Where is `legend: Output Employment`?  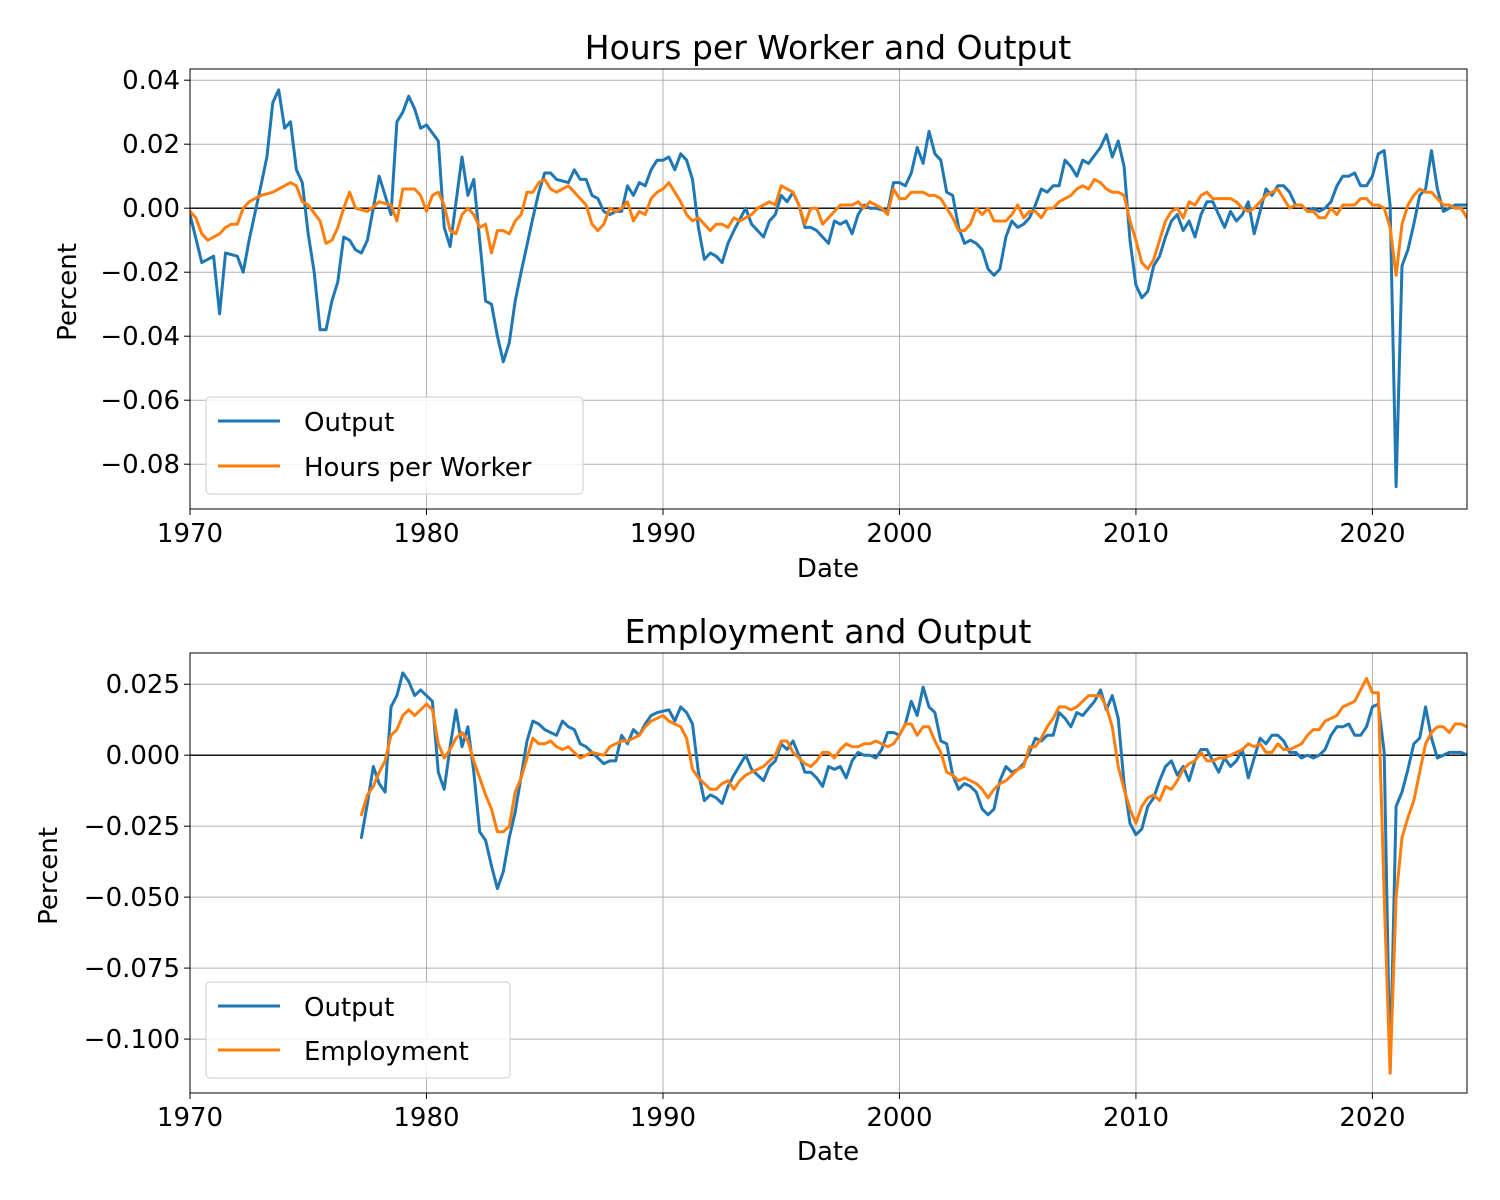
legend: Output Employment is located at coordinates (358, 1030).